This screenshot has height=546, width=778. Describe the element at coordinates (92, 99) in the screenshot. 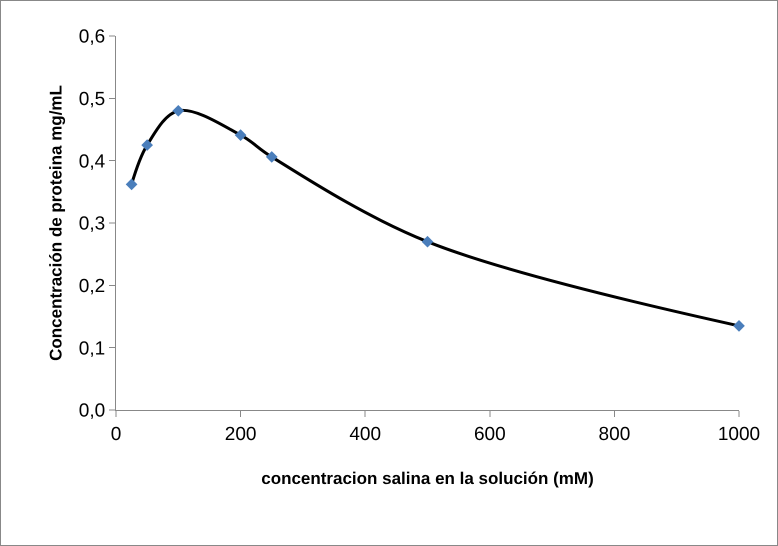

I see `y-tick-label: 0,5` at that location.